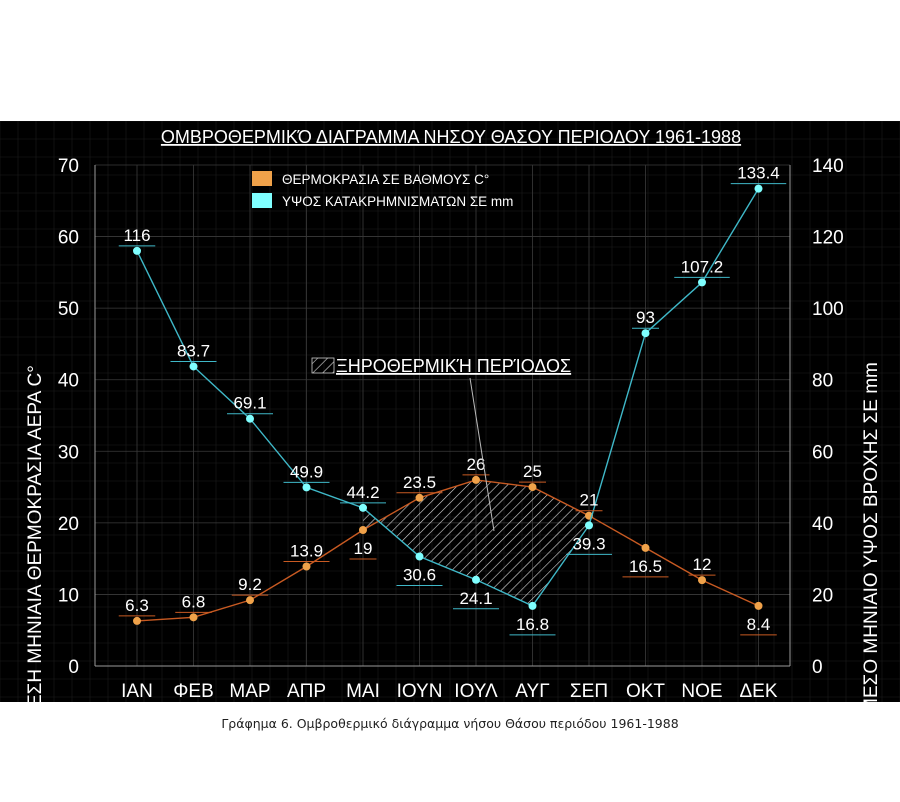  What do you see at coordinates (817, 667) in the screenshot?
I see `y-right-tick-label: 0` at bounding box center [817, 667].